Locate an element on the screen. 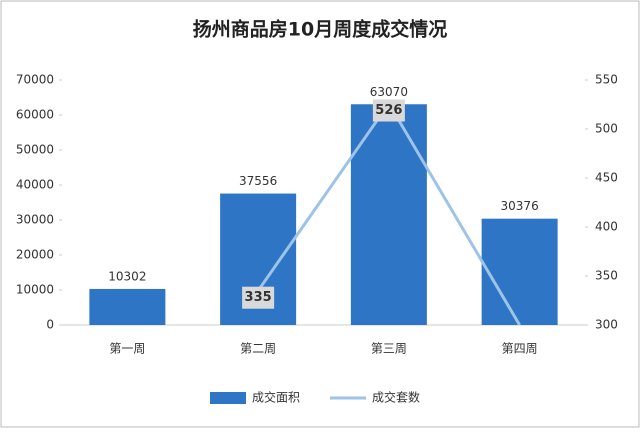 This screenshot has height=432, width=640. chart-title: 扬州商品房10月周度成交情况 is located at coordinates (320, 29).